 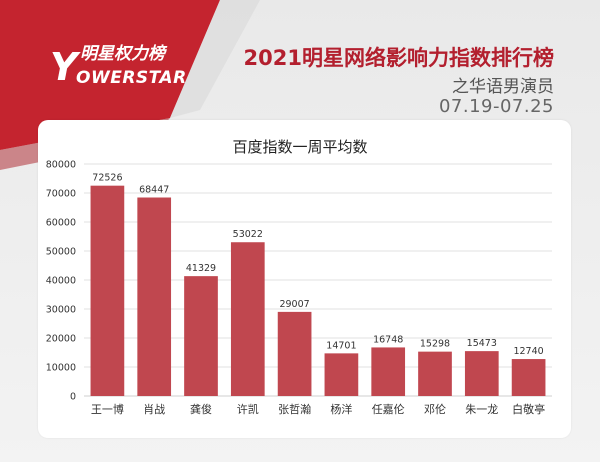 What do you see at coordinates (64, 67) in the screenshot?
I see `logo-y-glyph: Y` at bounding box center [64, 67].